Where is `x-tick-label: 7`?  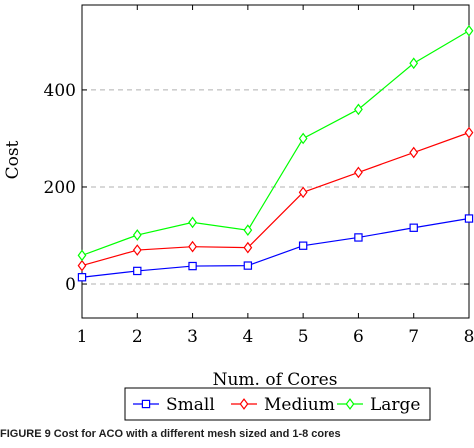
x-tick-label: 7 is located at coordinates (413, 337).